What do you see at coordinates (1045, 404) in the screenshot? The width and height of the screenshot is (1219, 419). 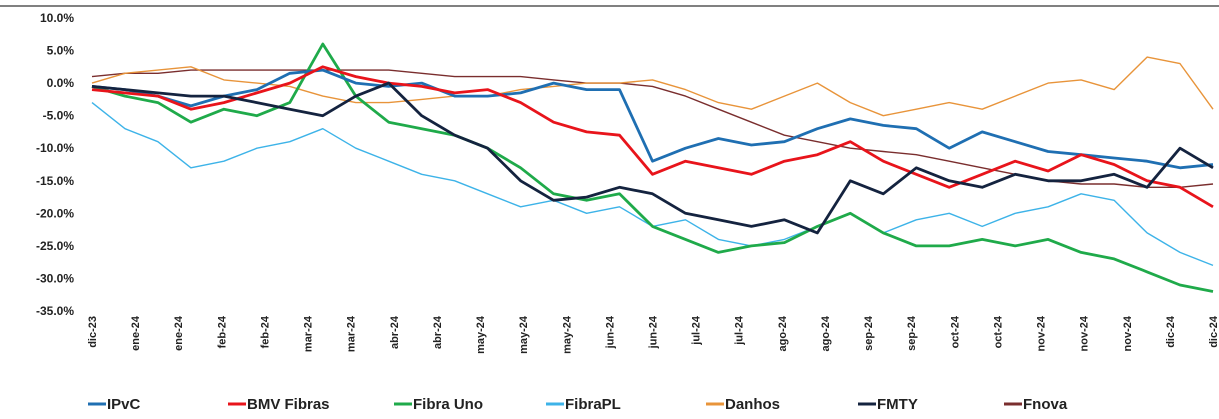 I see `legend-label: Fnova` at bounding box center [1045, 404].